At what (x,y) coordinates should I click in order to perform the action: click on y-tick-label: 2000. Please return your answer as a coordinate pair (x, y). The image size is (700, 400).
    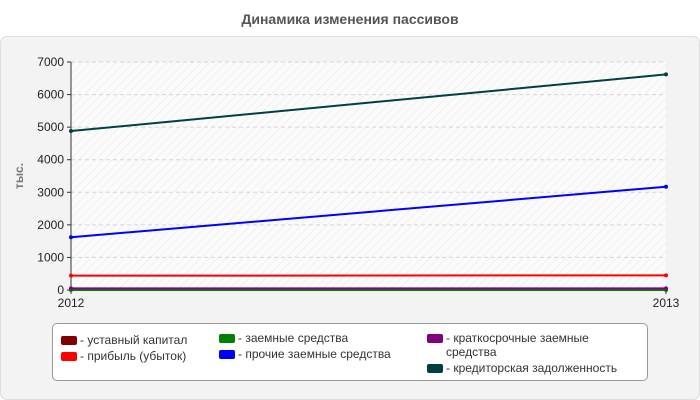
    Looking at the image, I should click on (50, 225).